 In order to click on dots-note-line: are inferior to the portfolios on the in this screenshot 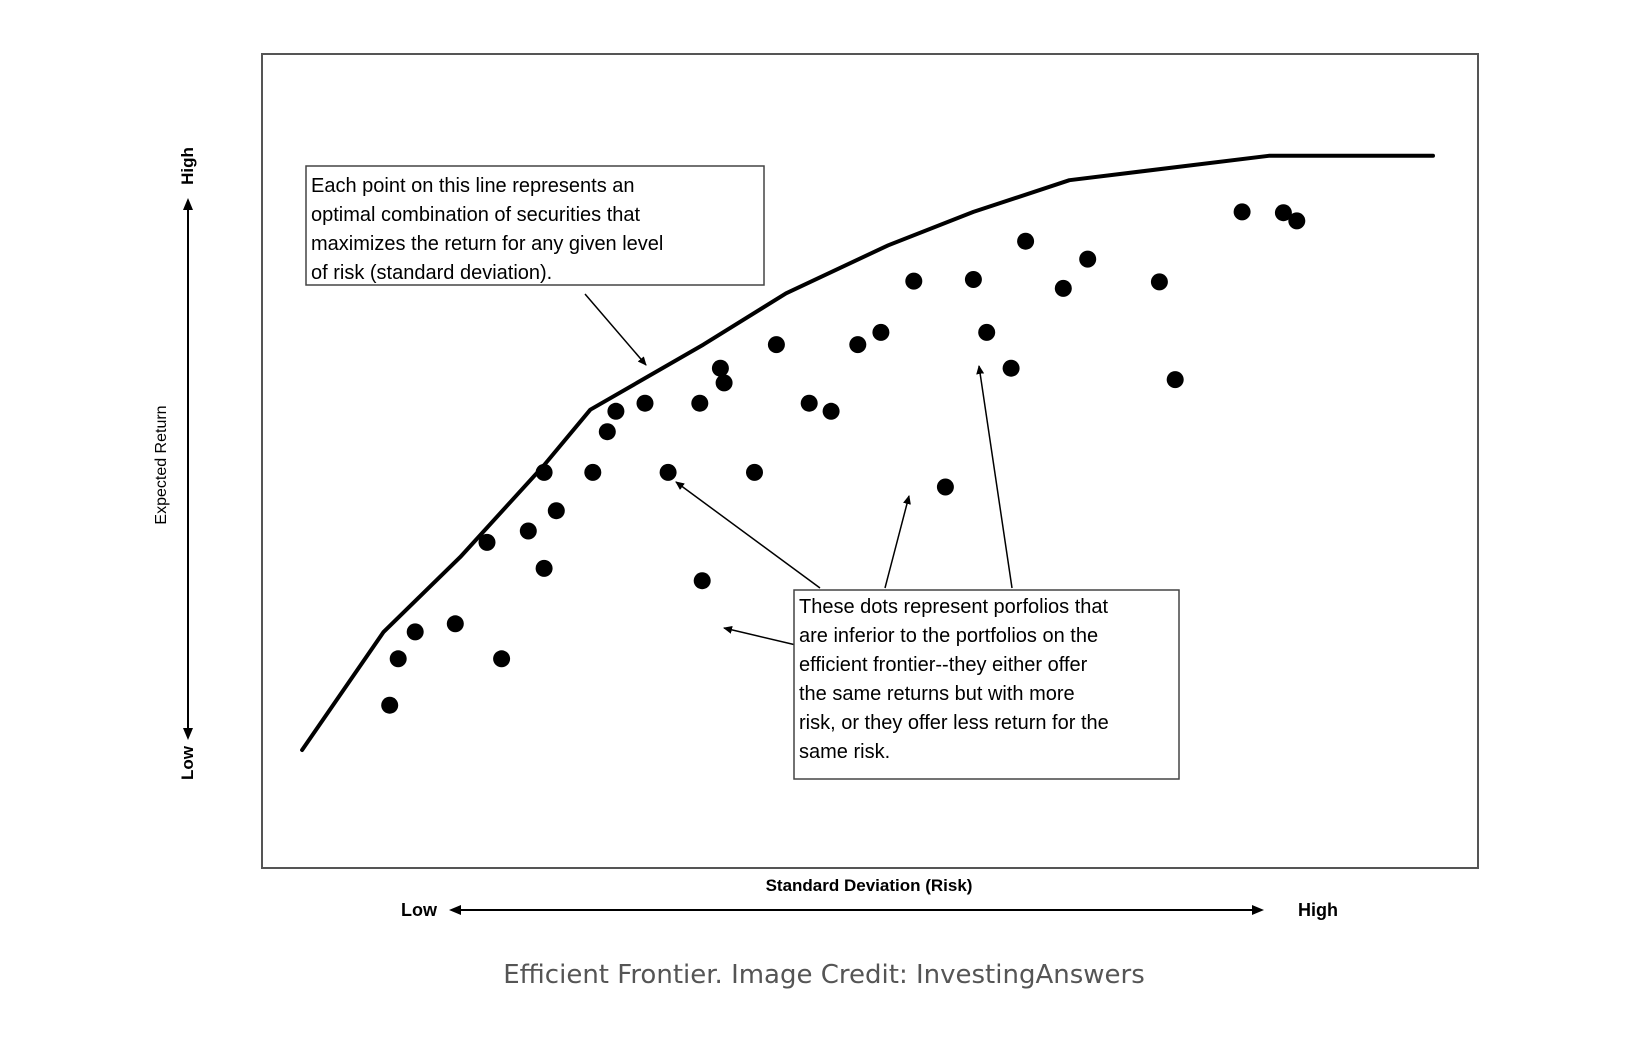, I will do `click(948, 636)`.